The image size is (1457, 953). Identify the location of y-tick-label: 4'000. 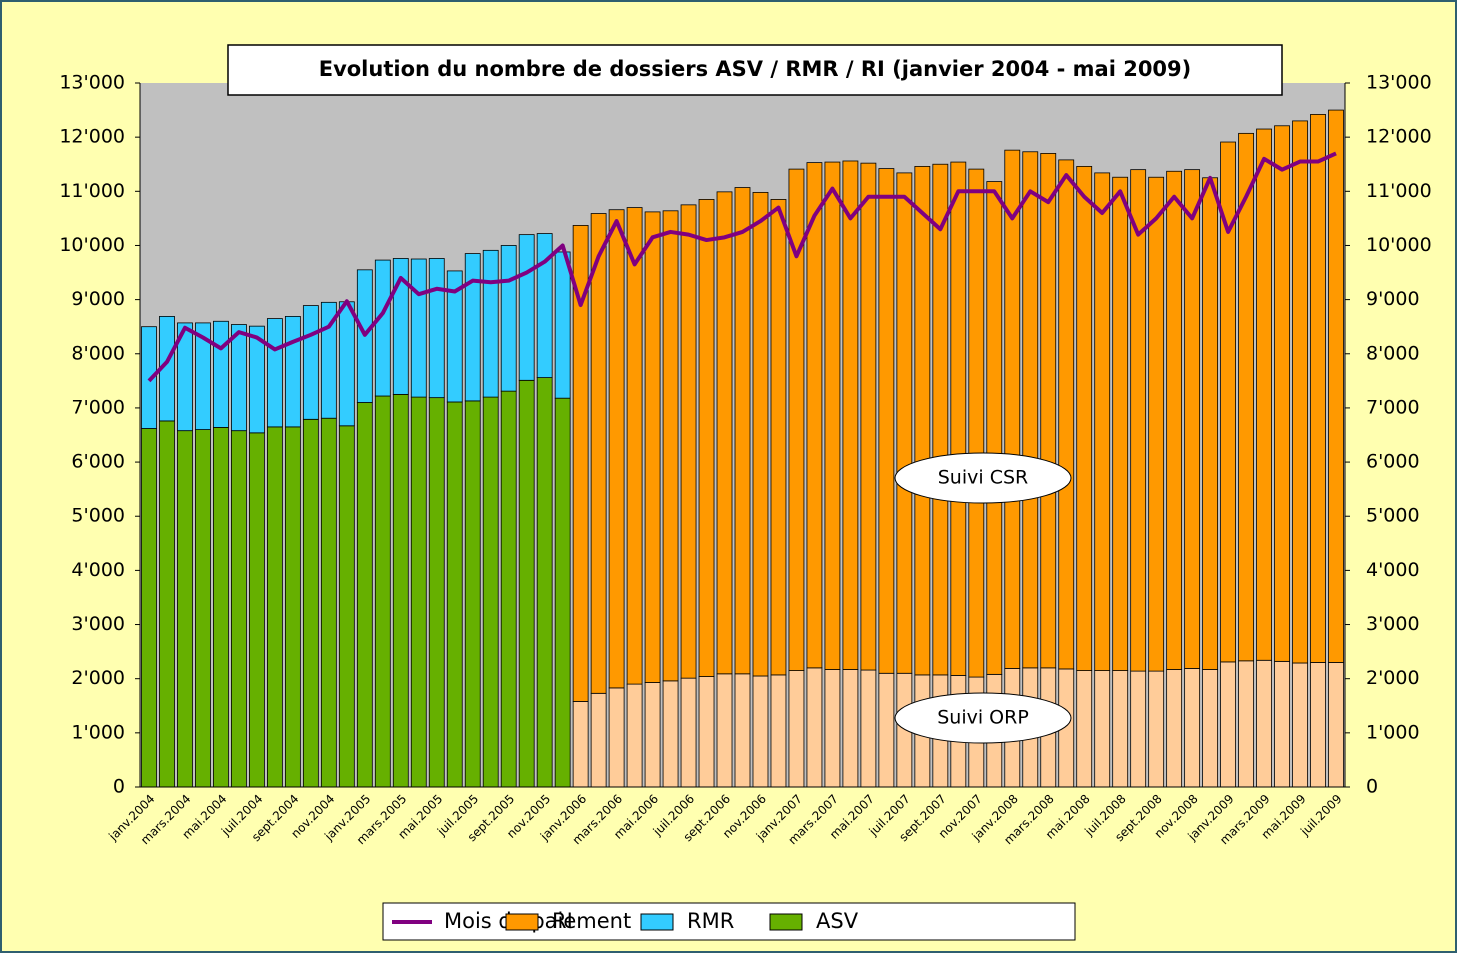
(98, 570).